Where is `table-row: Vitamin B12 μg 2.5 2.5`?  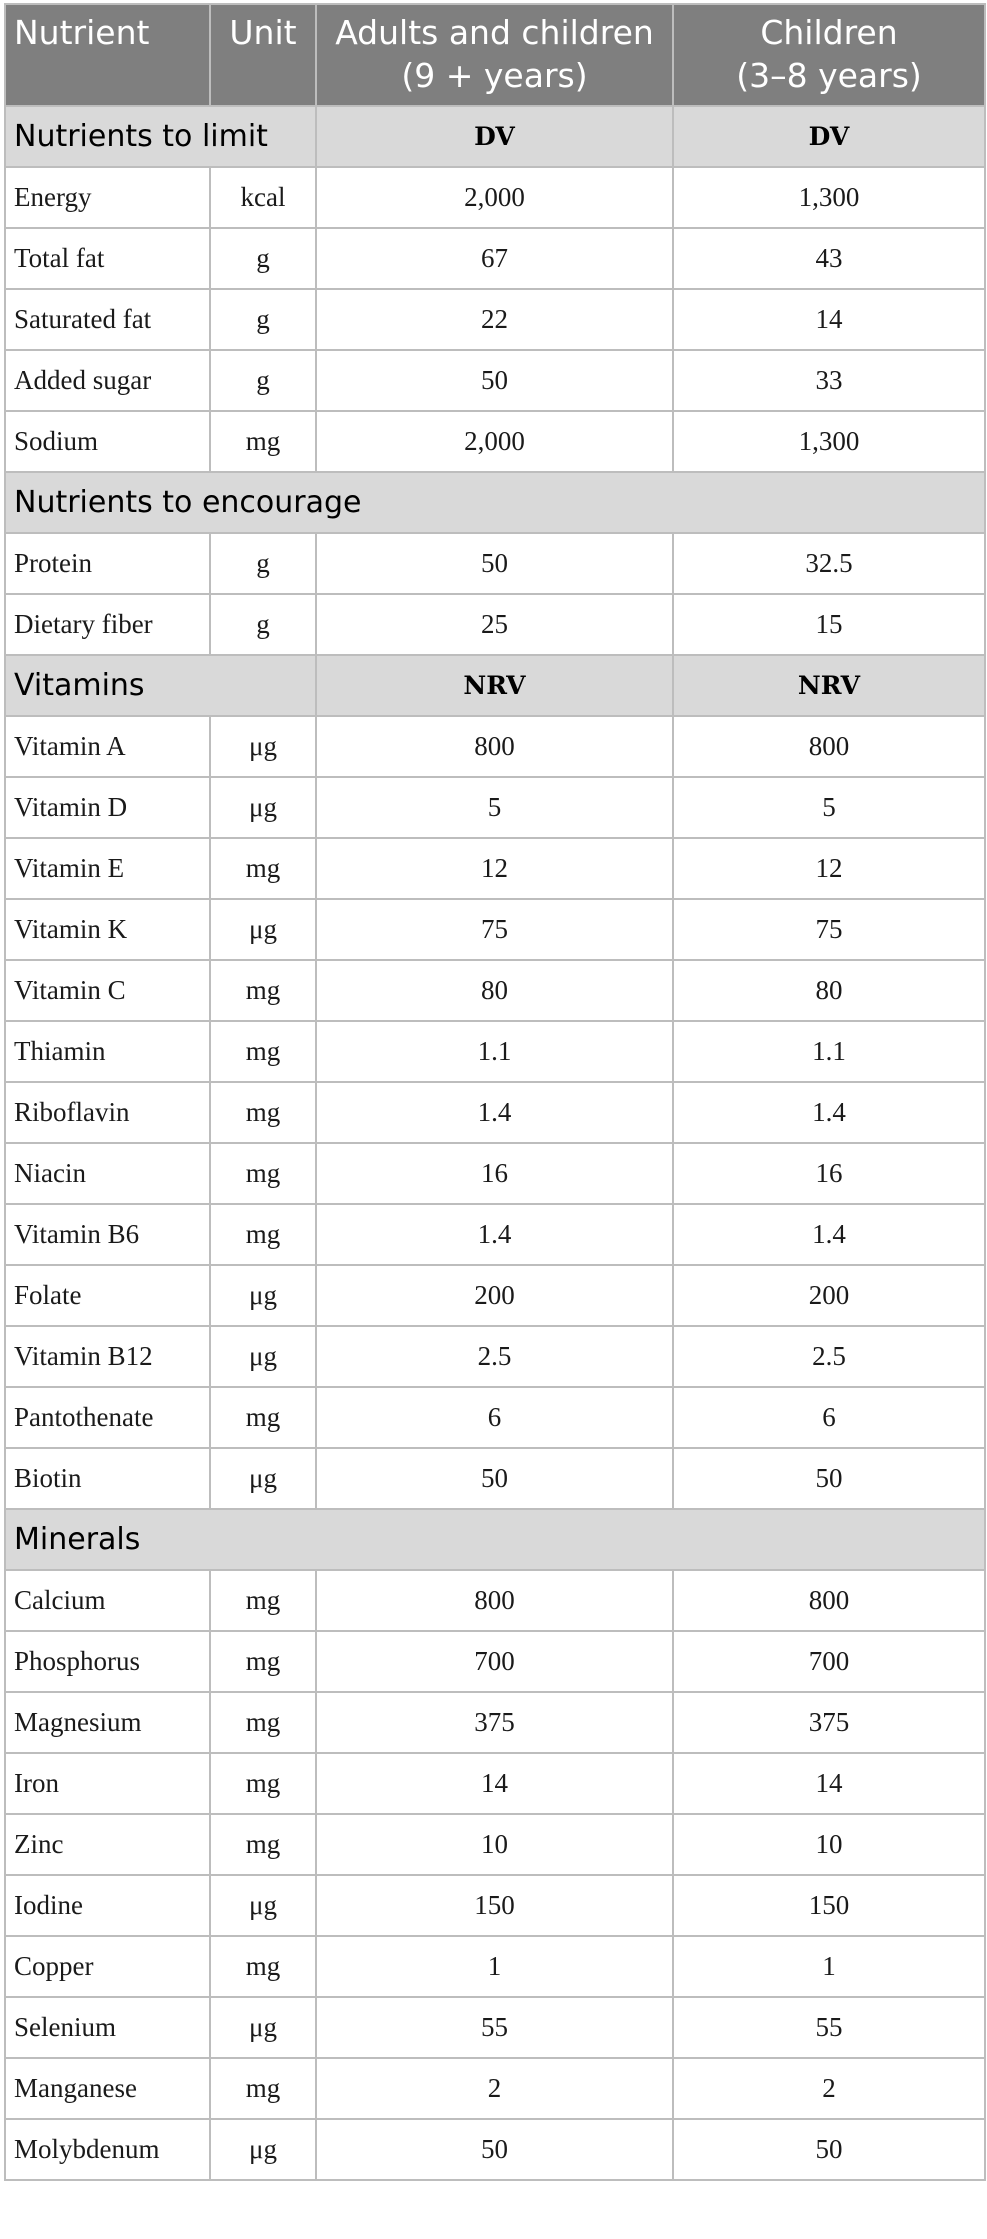 table-row: Vitamin B12 μg 2.5 2.5 is located at coordinates (495, 1356).